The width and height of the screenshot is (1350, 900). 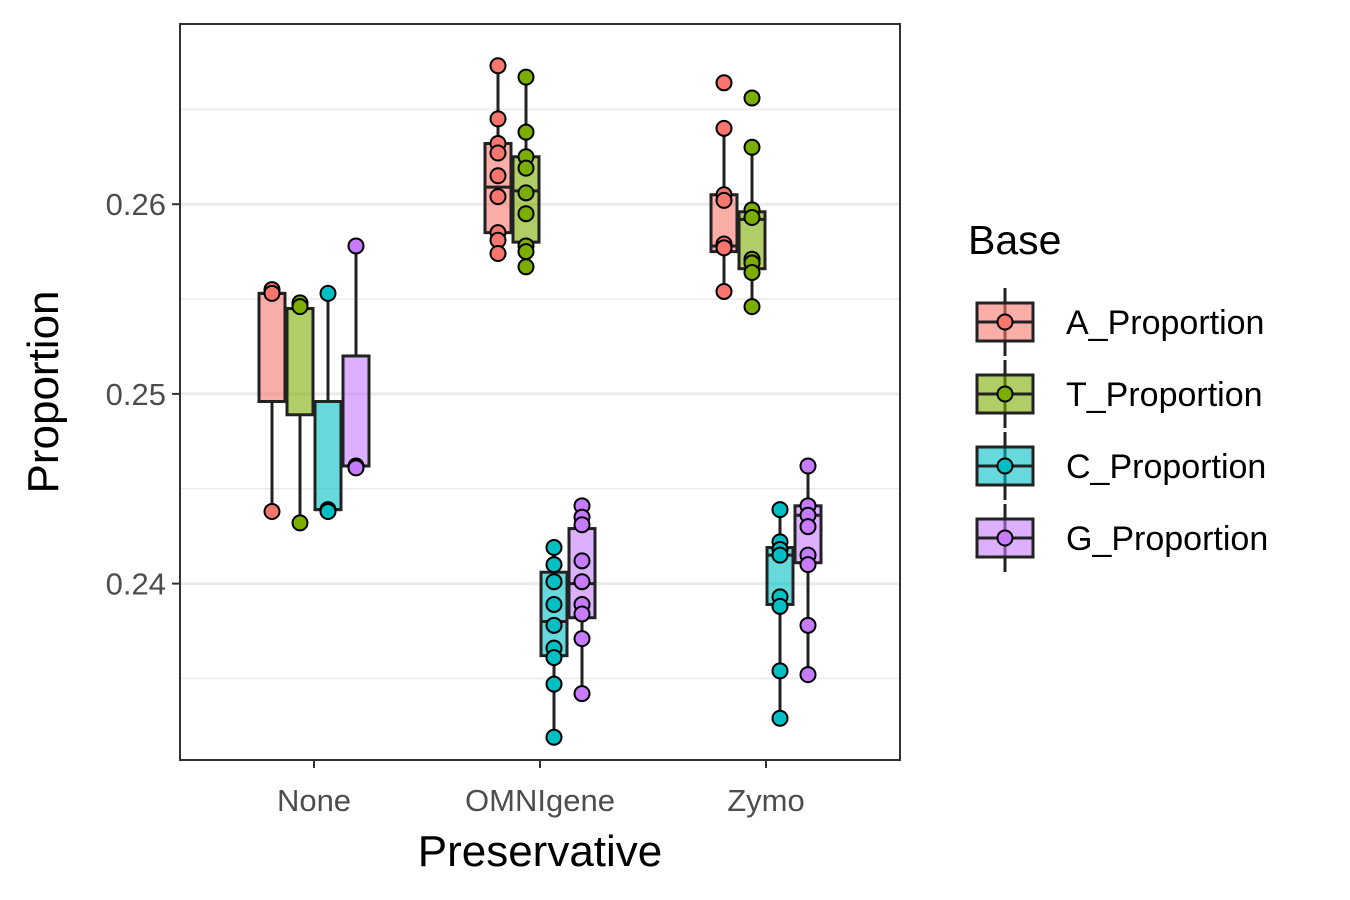 What do you see at coordinates (1164, 395) in the screenshot?
I see `legend-label: T_Proportion` at bounding box center [1164, 395].